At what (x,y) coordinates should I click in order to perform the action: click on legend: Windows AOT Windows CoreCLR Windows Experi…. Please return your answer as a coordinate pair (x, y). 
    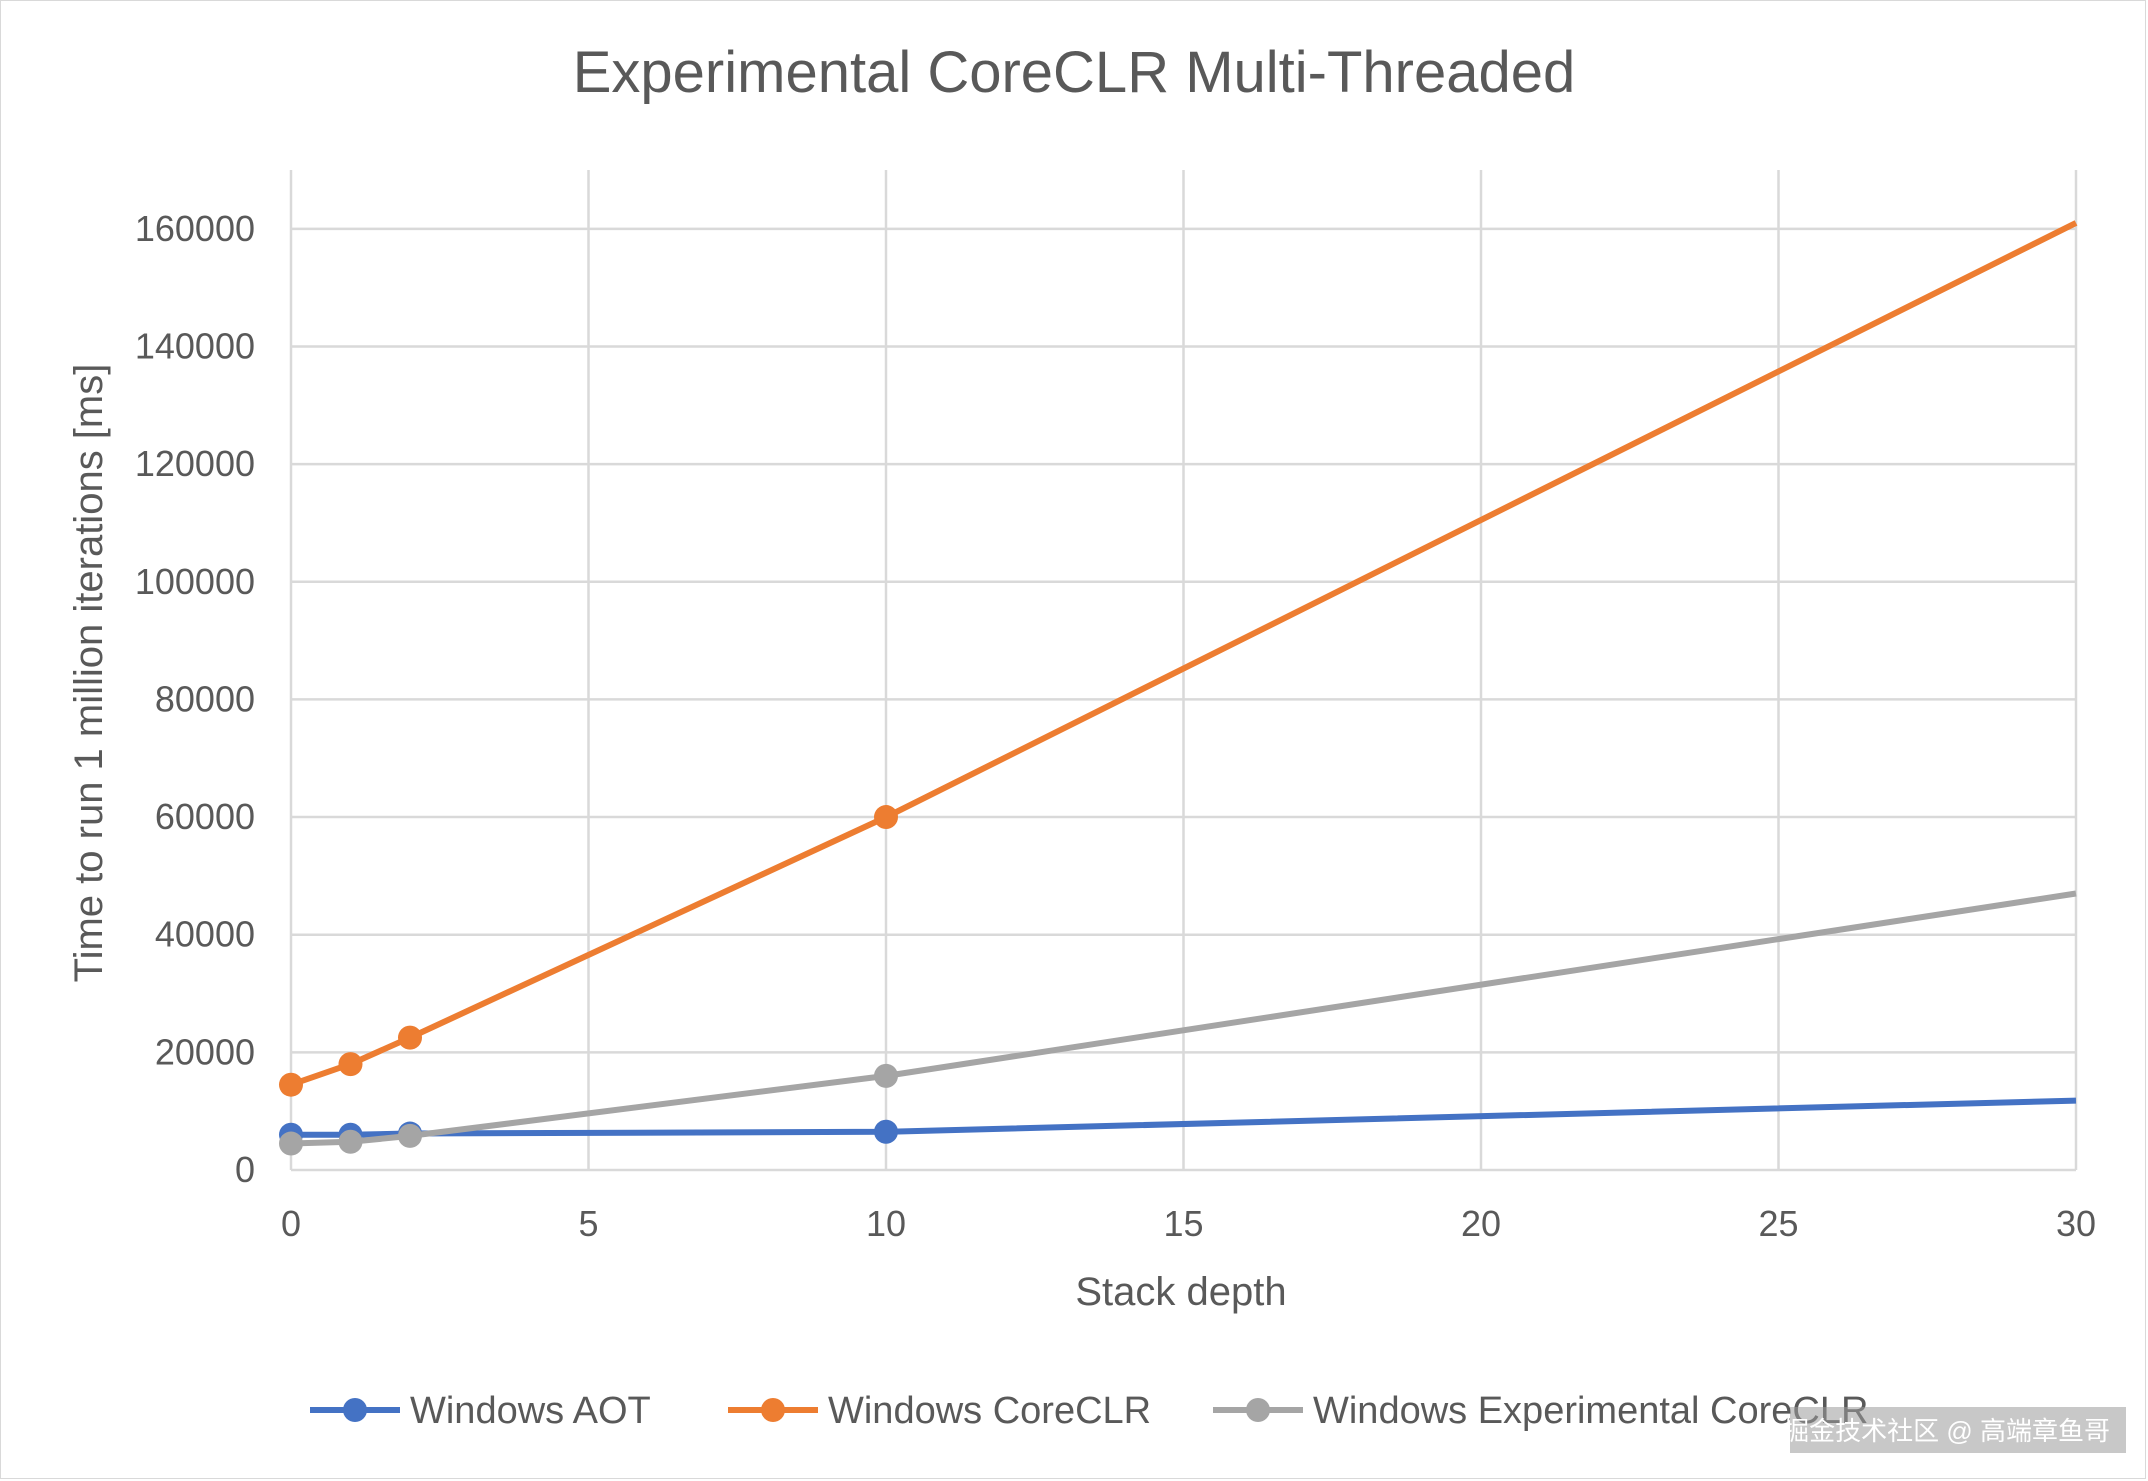
    Looking at the image, I should click on (1089, 1411).